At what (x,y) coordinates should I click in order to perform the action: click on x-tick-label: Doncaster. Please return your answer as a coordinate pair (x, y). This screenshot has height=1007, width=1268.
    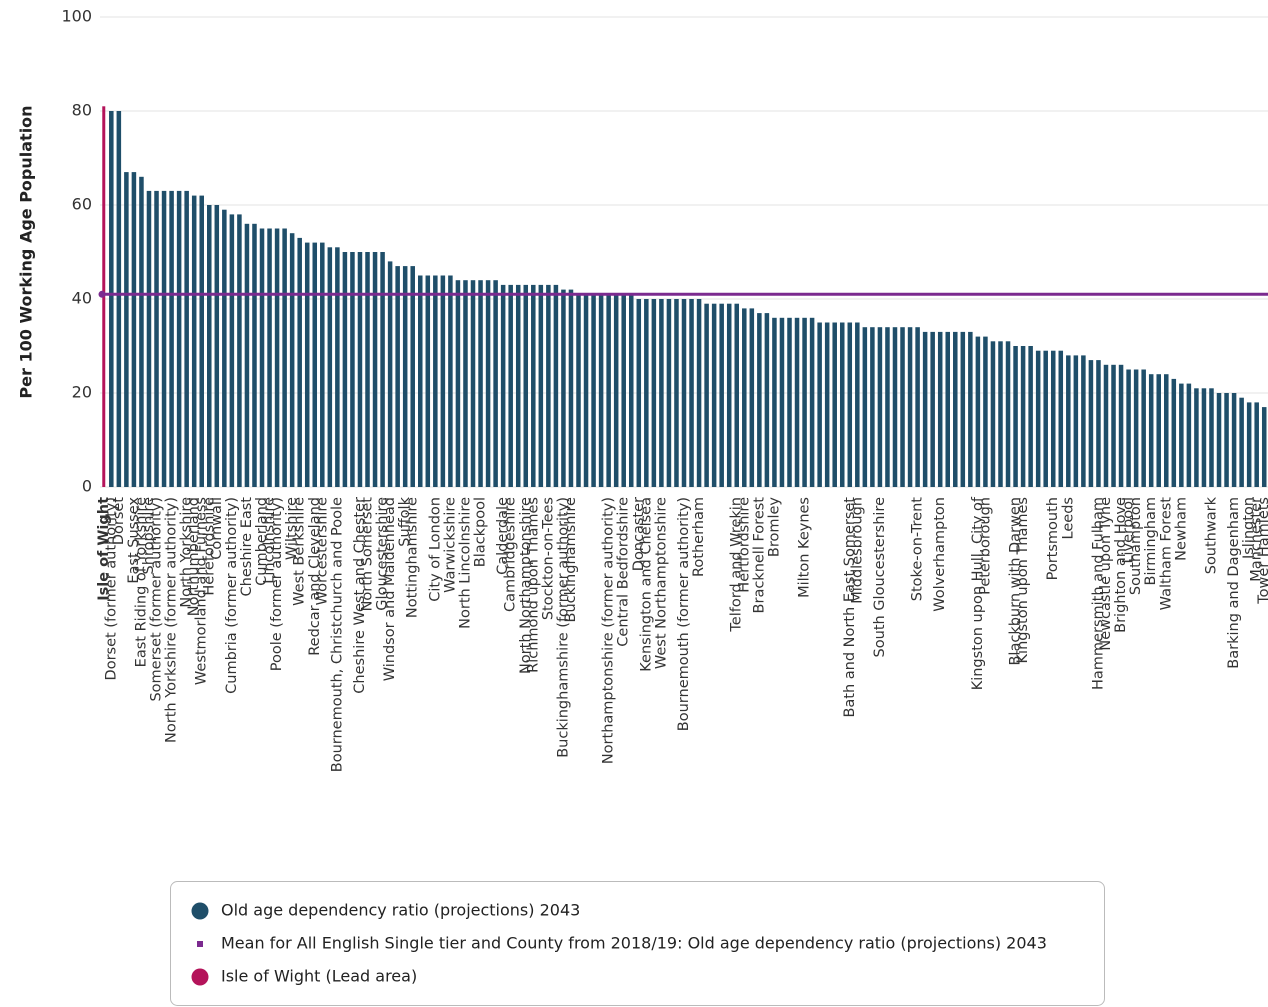
    Looking at the image, I should click on (639, 534).